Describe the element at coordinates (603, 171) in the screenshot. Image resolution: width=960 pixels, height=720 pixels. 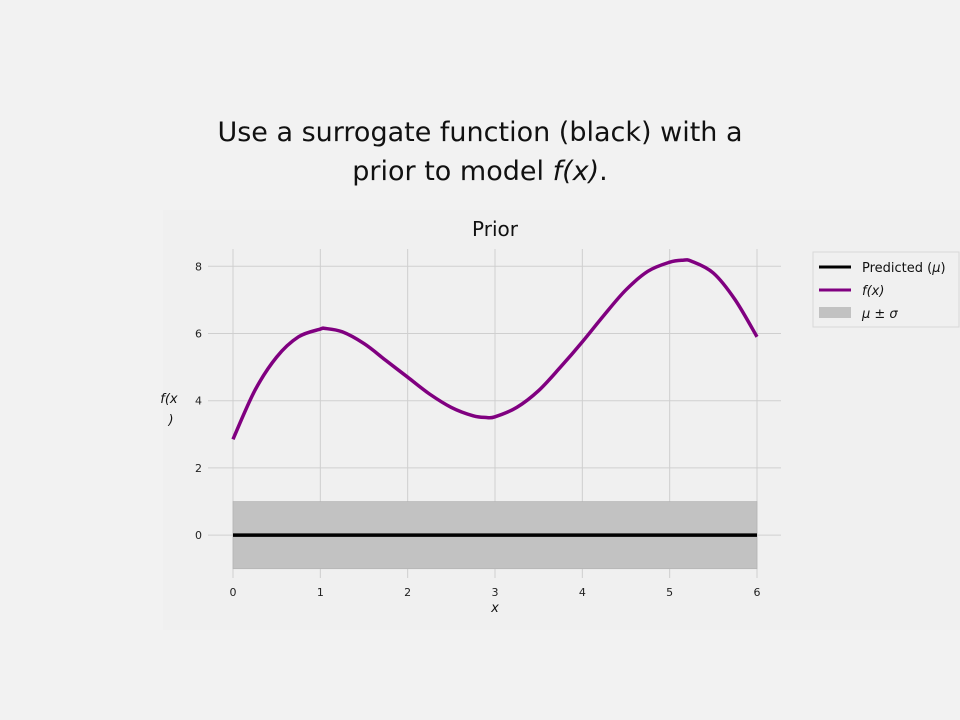
I see `slide-title-end: .` at that location.